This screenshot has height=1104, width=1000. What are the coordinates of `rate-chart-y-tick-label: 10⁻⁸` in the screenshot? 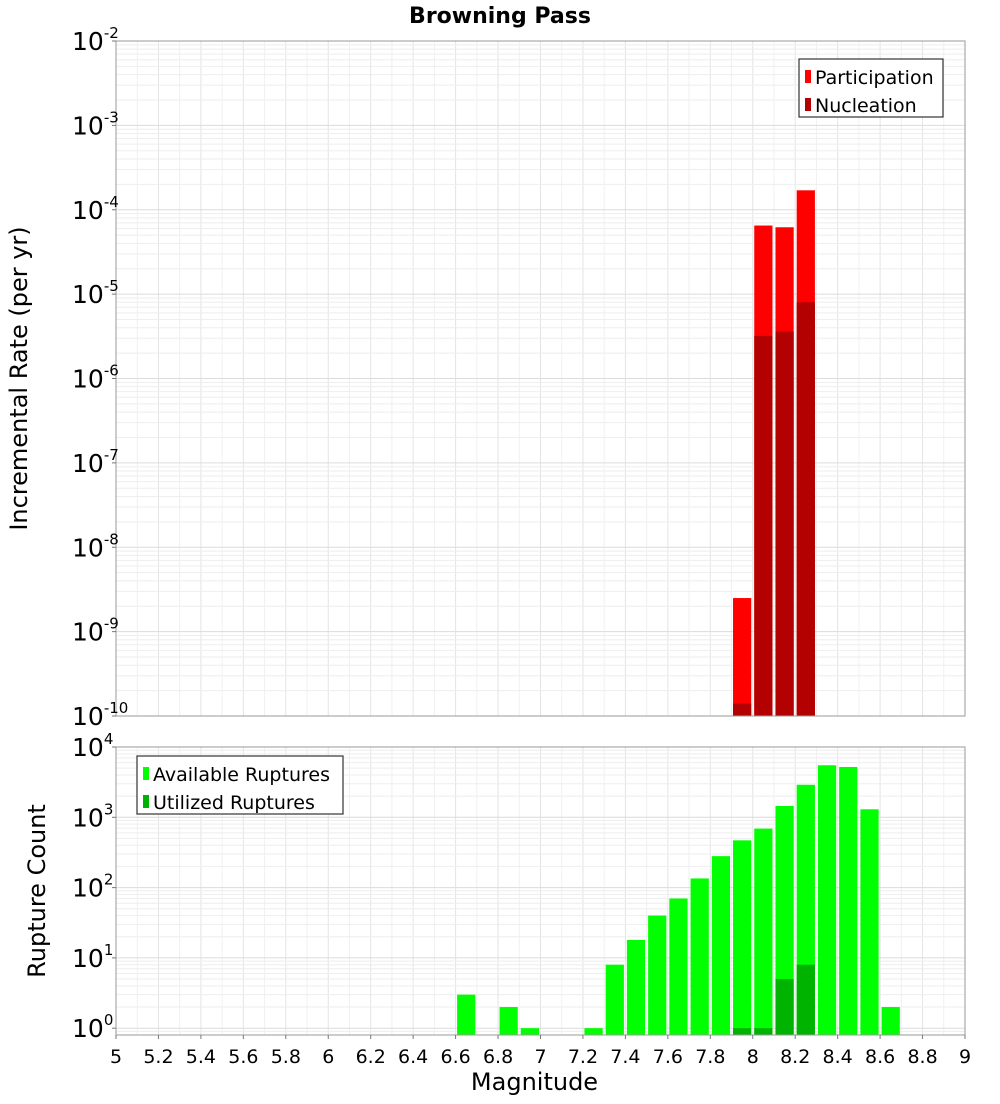 It's located at (95, 546).